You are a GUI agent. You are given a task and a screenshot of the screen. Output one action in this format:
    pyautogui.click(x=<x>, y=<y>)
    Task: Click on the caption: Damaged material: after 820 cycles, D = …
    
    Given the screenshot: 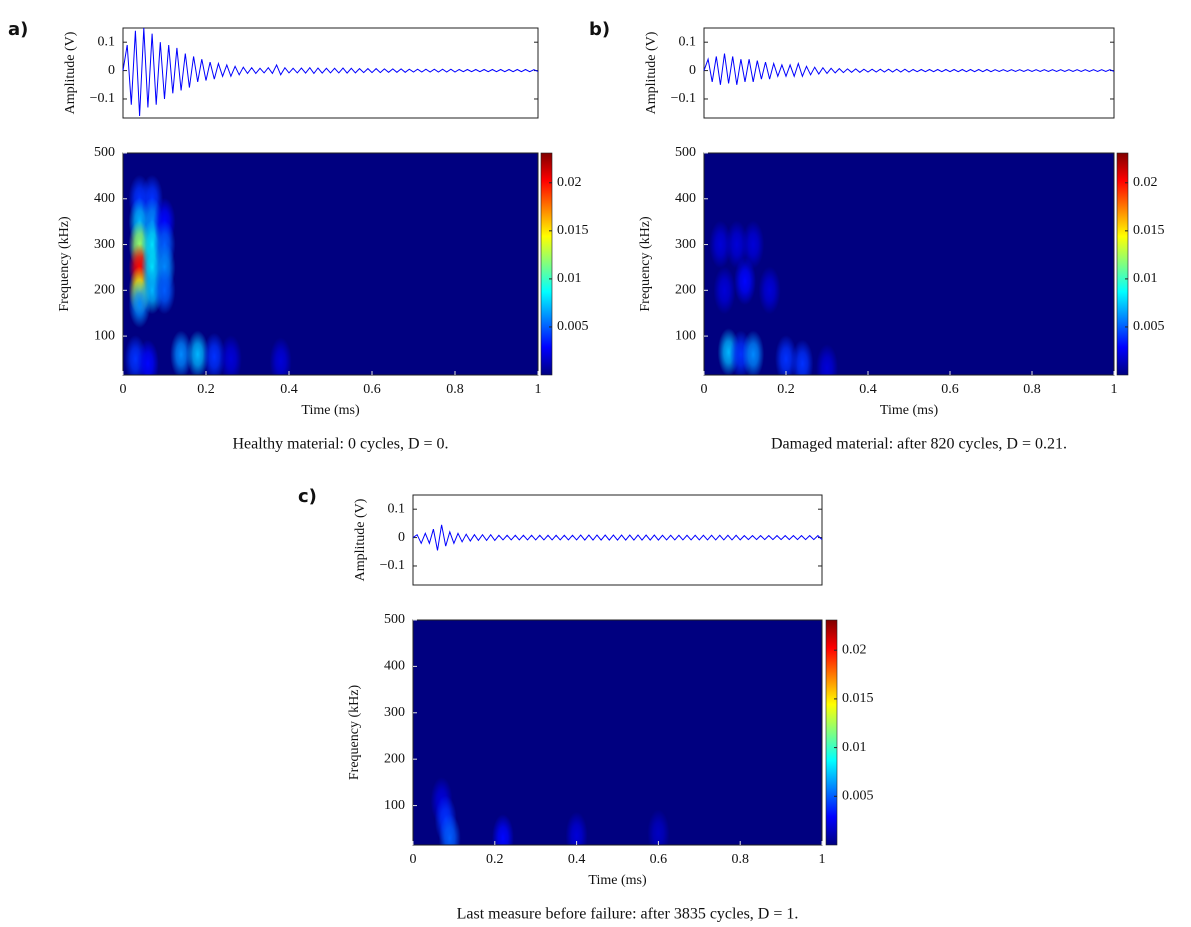 What is the action you would take?
    pyautogui.click(x=919, y=444)
    